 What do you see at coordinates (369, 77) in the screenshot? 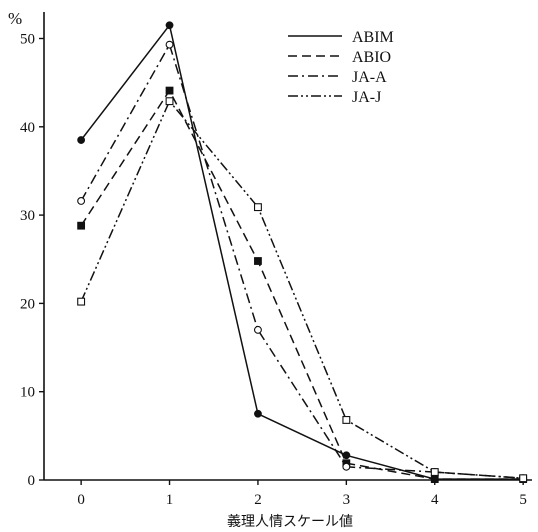
I see `legend-label: JA-A` at bounding box center [369, 77].